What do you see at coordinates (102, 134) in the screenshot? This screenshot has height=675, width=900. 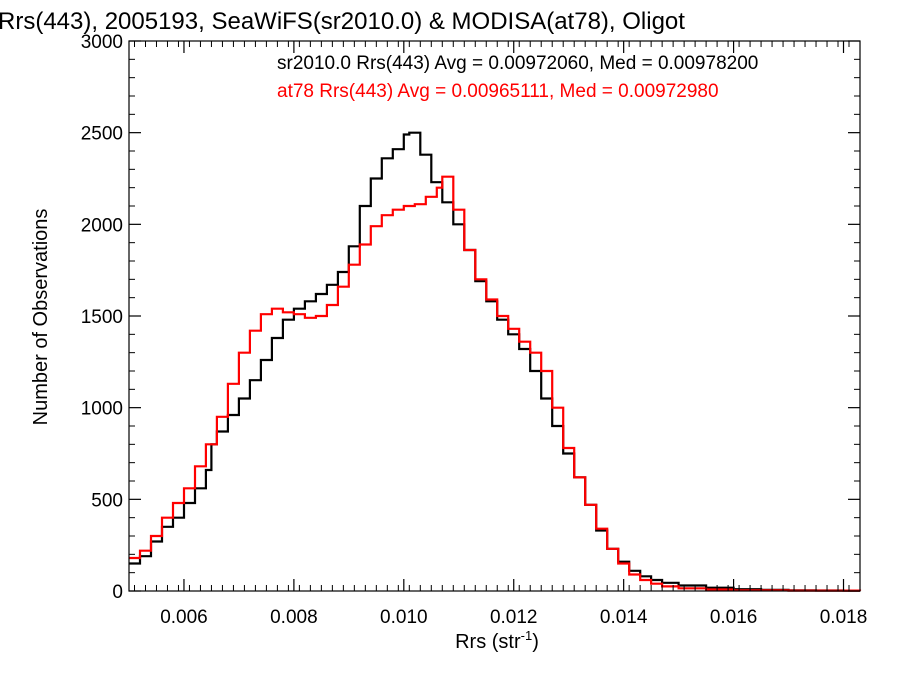 I see `y-tick-label: 2500` at bounding box center [102, 134].